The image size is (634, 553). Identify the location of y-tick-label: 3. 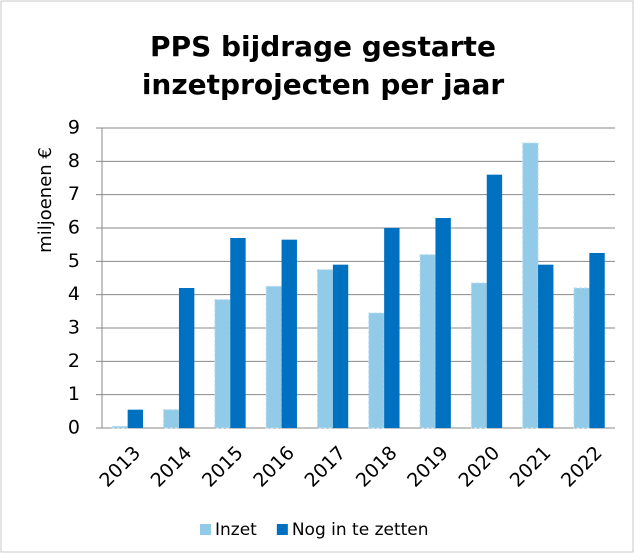
(74, 328).